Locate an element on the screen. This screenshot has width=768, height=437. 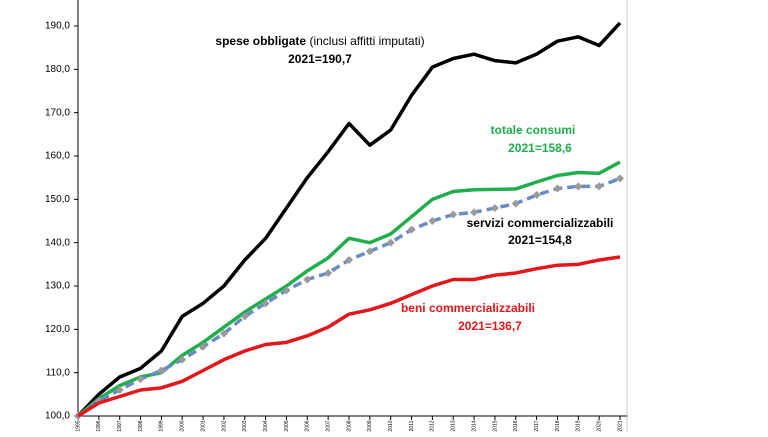
x-tick-label: 2016 is located at coordinates (516, 425).